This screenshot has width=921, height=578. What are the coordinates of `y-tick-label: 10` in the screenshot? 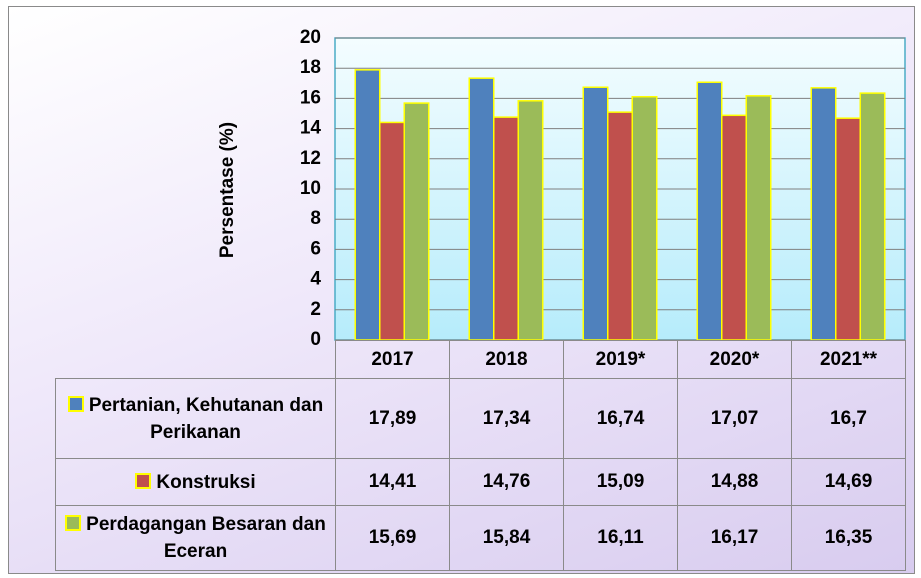 It's located at (310, 188).